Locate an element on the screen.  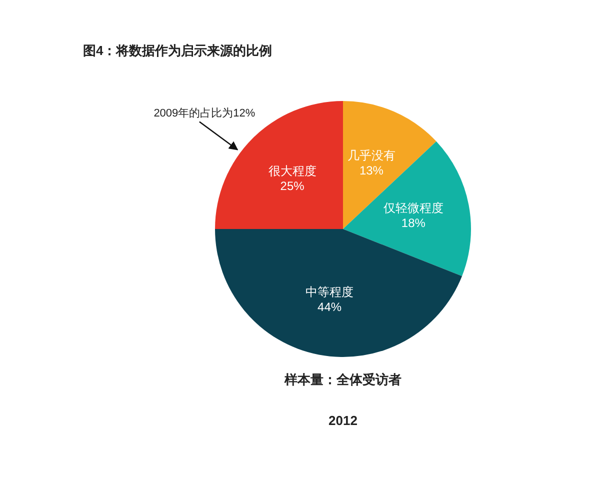
text: 样本量：全体受访者 is located at coordinates (343, 379).